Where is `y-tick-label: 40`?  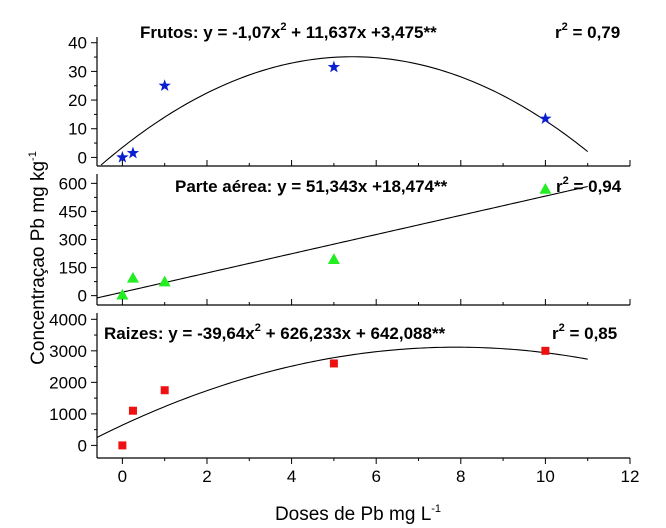
y-tick-label: 40 is located at coordinates (77, 43).